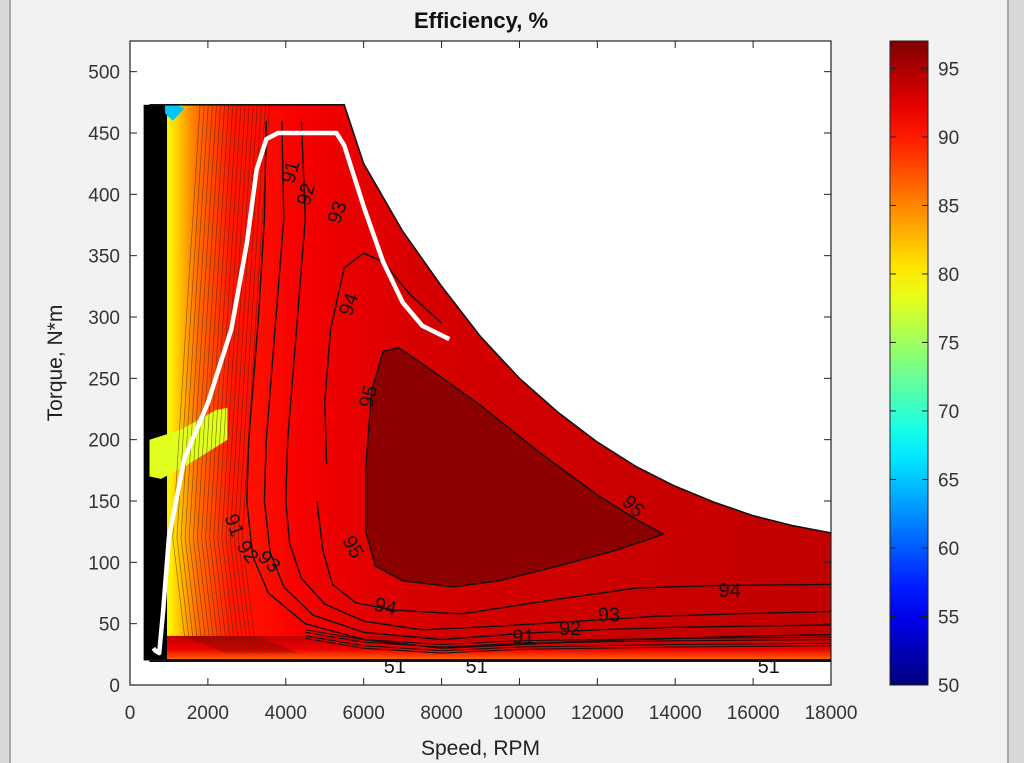 Image resolution: width=1024 pixels, height=763 pixels. I want to click on y-tick-label: 150, so click(104, 502).